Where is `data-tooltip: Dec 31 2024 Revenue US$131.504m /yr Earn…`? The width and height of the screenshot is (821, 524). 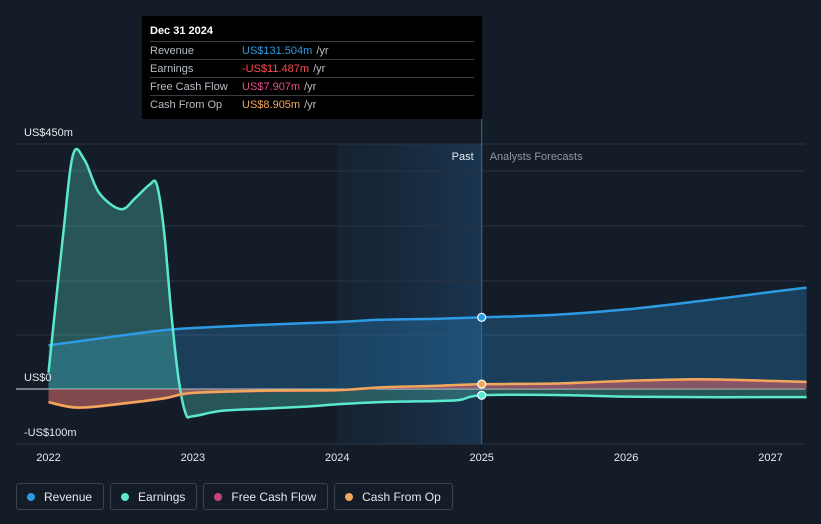
data-tooltip: Dec 31 2024 Revenue US$131.504m /yr Earn… is located at coordinates (312, 67).